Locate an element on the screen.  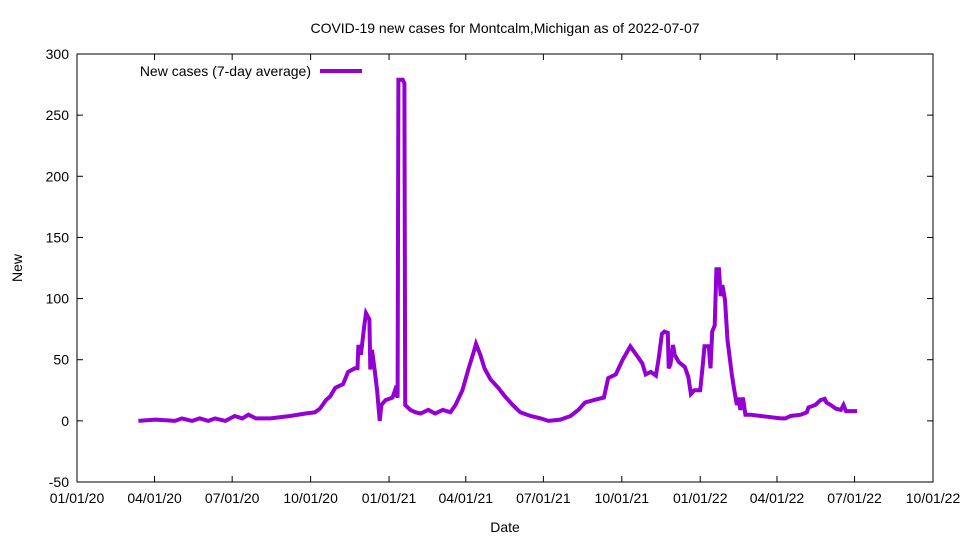
x-tick-label: 04/01/21 is located at coordinates (466, 498).